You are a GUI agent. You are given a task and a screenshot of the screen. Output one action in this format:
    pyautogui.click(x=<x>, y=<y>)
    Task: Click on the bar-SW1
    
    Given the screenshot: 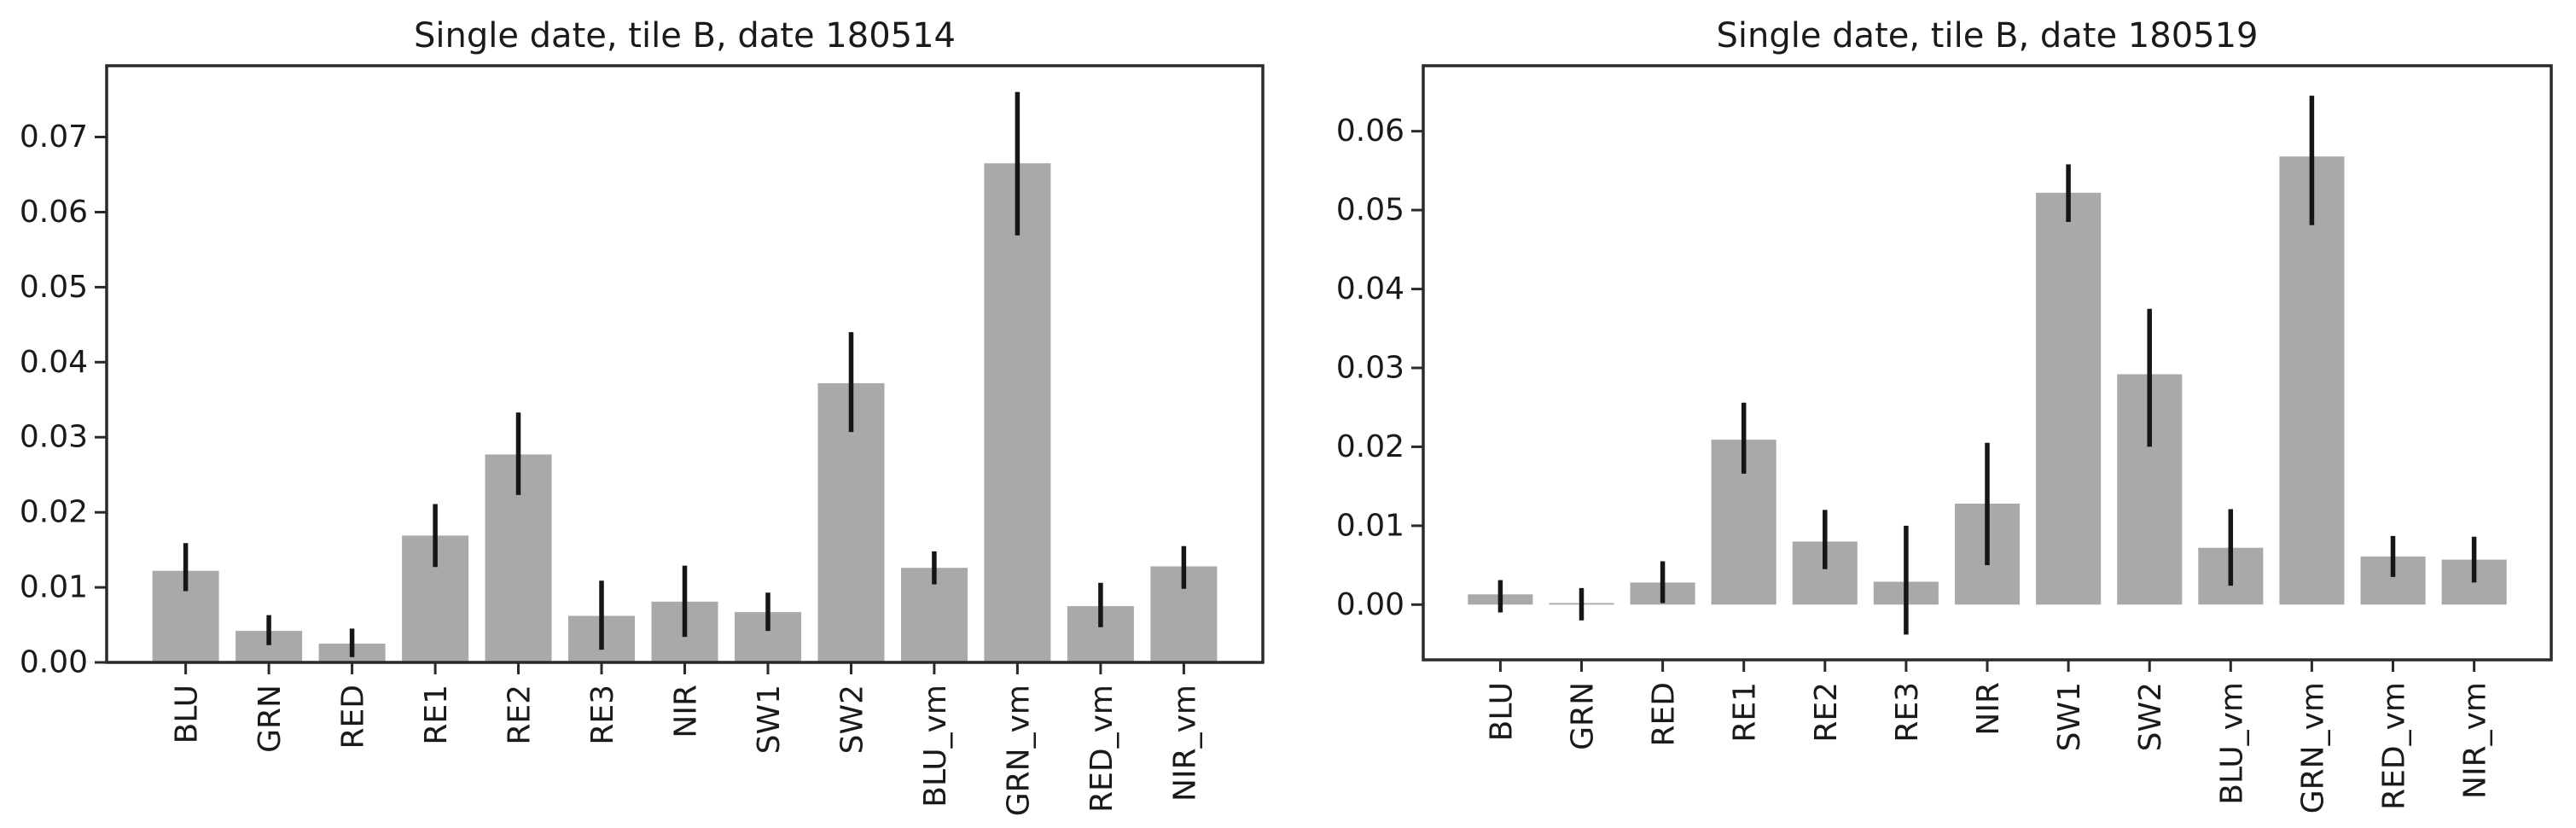 What is the action you would take?
    pyautogui.click(x=2069, y=398)
    